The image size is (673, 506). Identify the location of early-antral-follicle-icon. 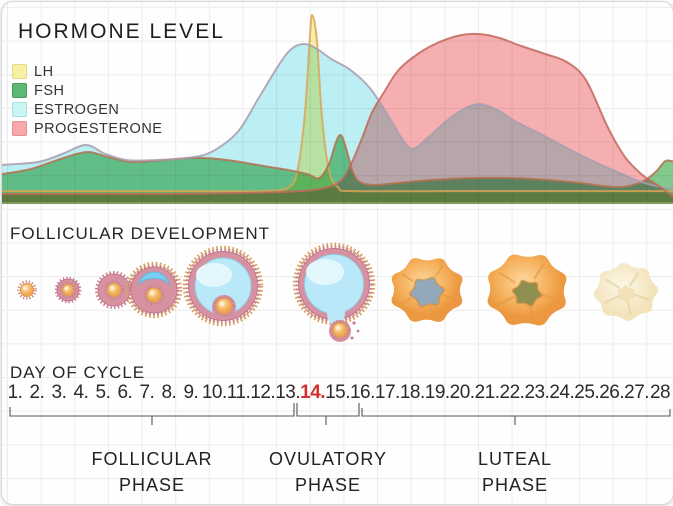
(154, 290).